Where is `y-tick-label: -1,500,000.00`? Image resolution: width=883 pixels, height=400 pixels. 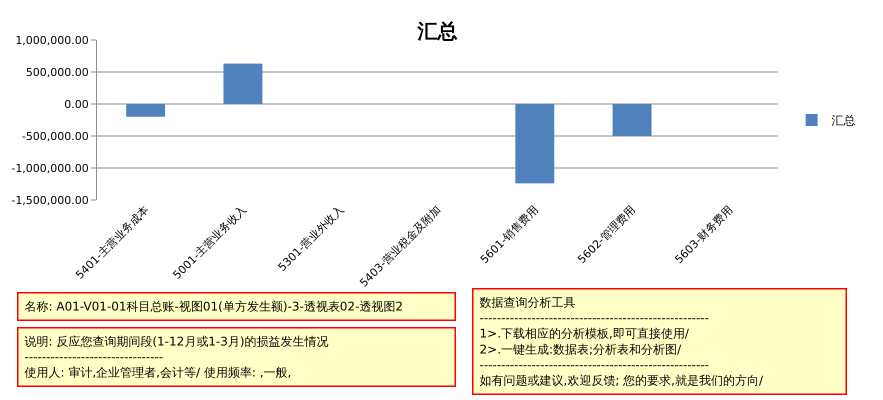
y-tick-label: -1,500,000.00 is located at coordinates (50, 200).